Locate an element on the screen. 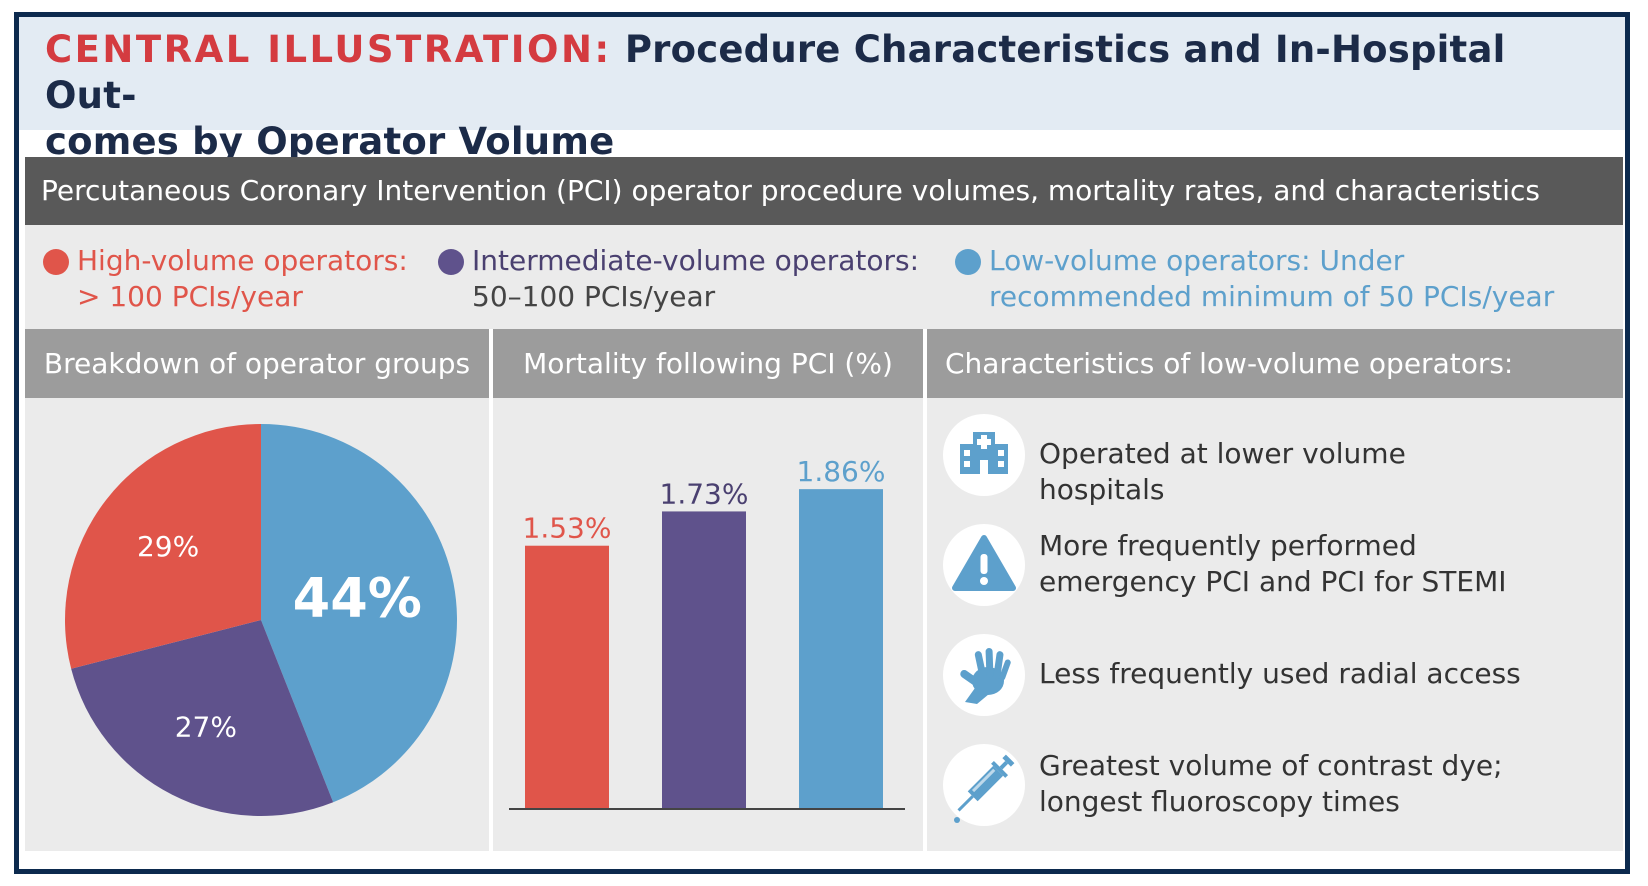  characteristics-heading: Characteristics of low-volume operators: is located at coordinates (1275, 363).